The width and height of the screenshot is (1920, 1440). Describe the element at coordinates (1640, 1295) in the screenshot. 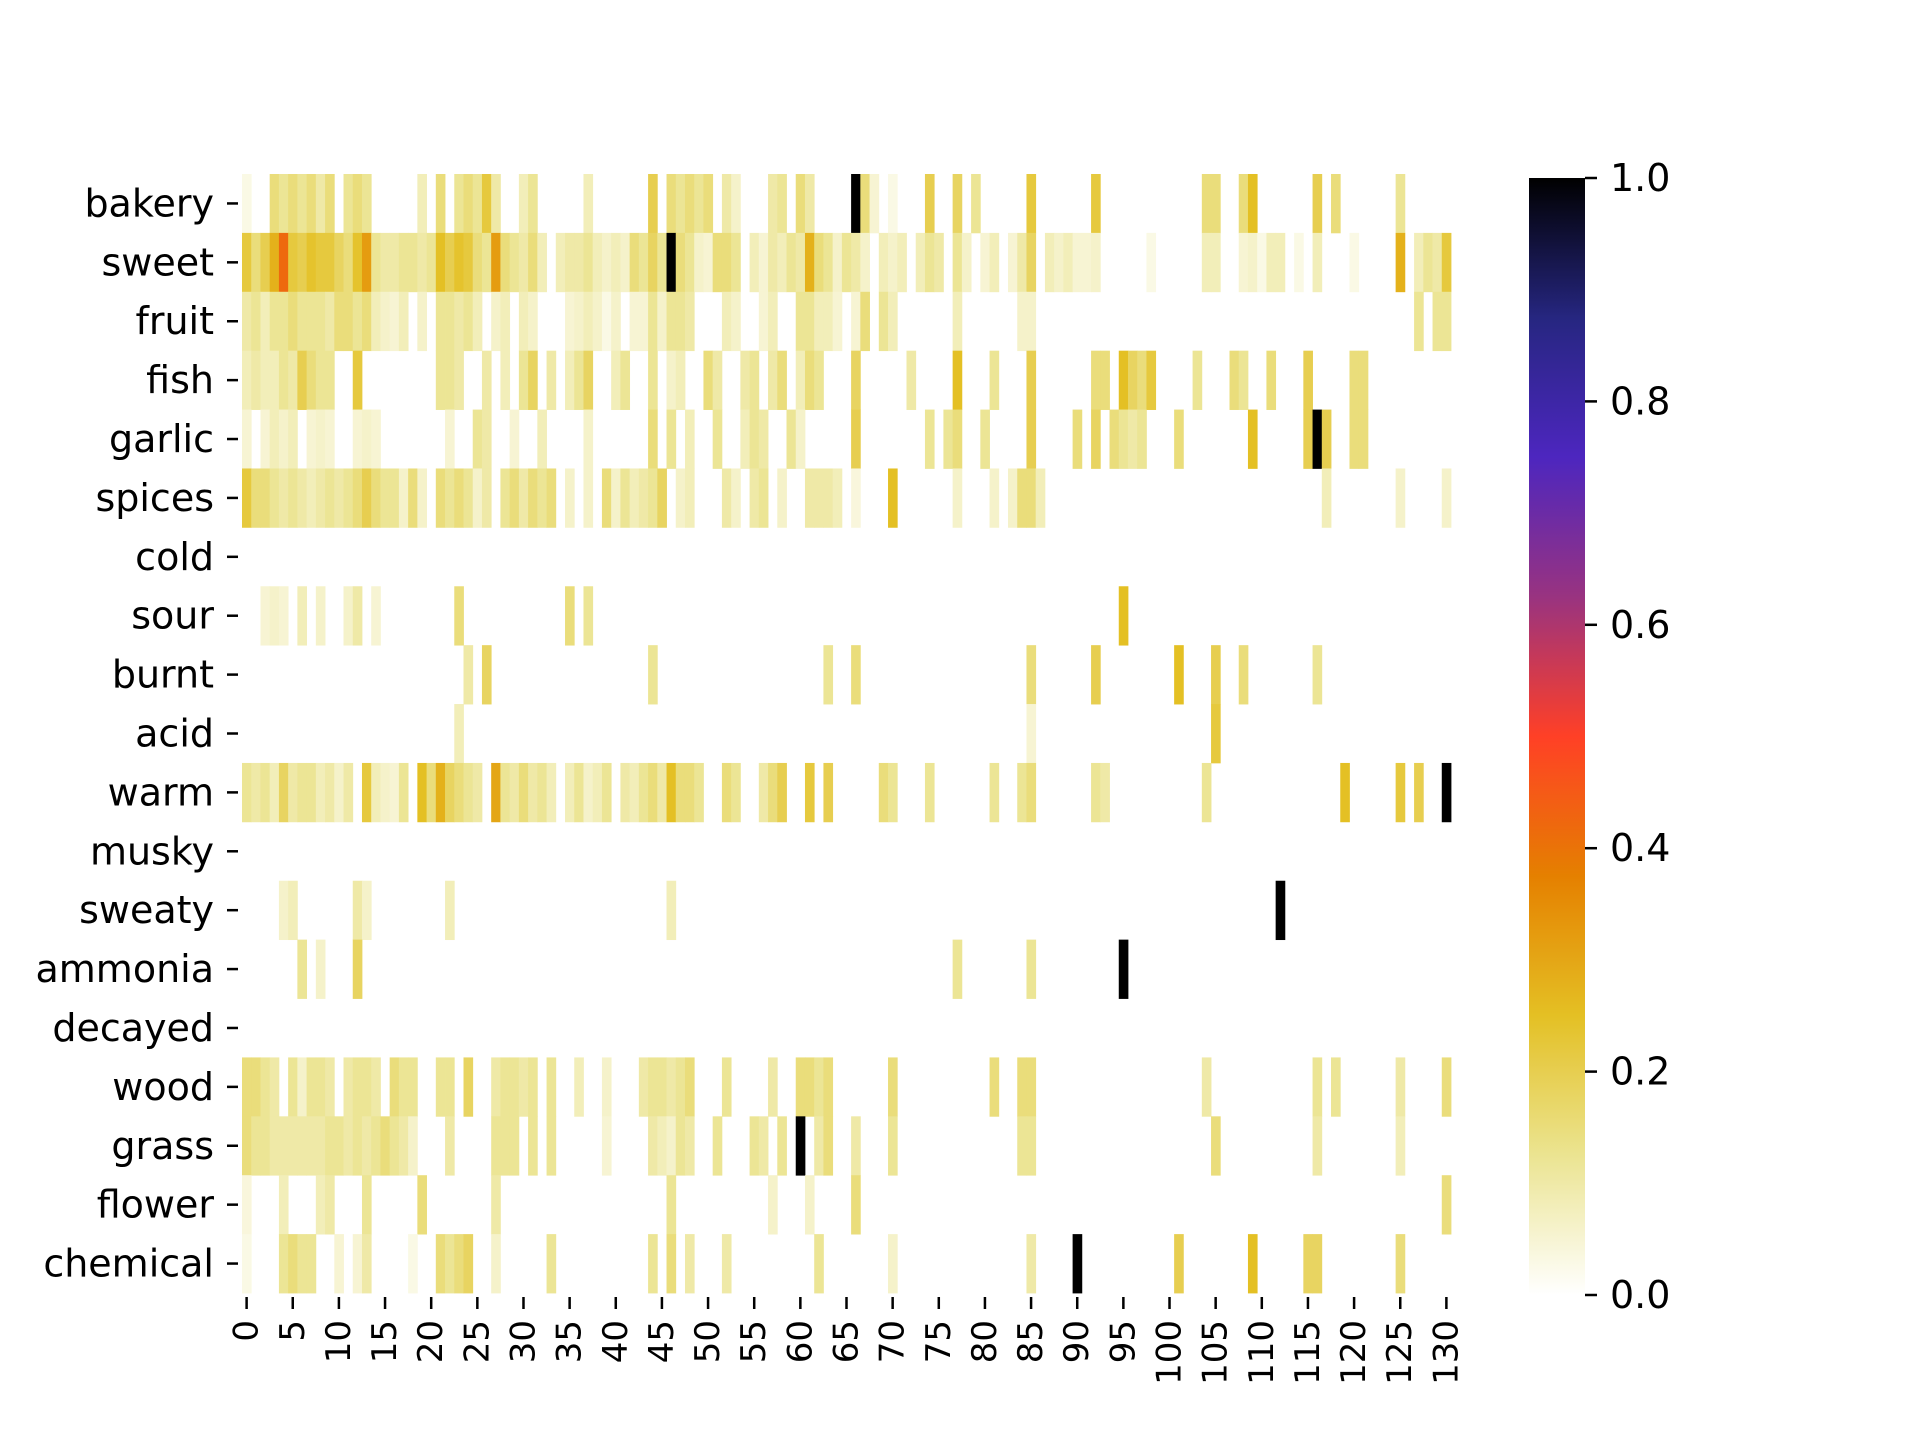

I see `colorbar-tick-label: 0.0` at that location.